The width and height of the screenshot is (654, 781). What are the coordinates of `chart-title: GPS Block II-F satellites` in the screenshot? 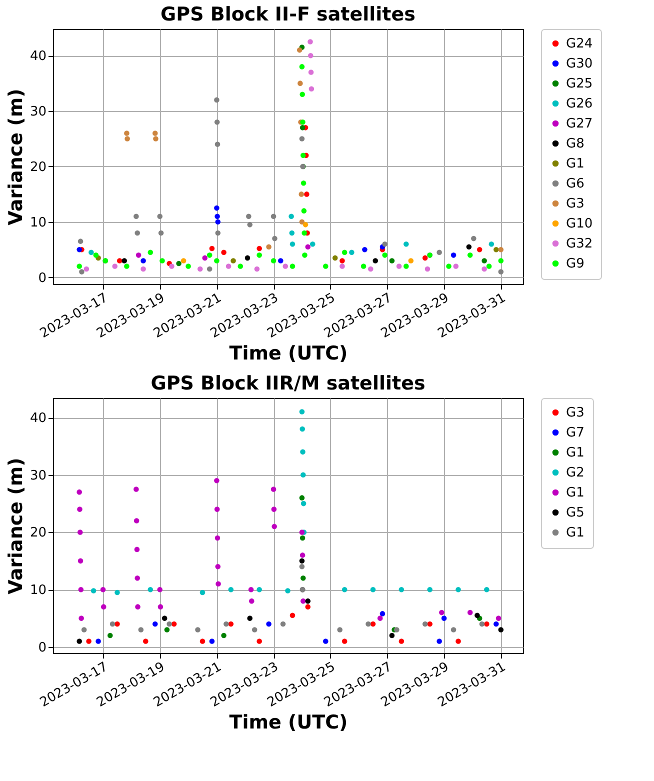 It's located at (288, 15).